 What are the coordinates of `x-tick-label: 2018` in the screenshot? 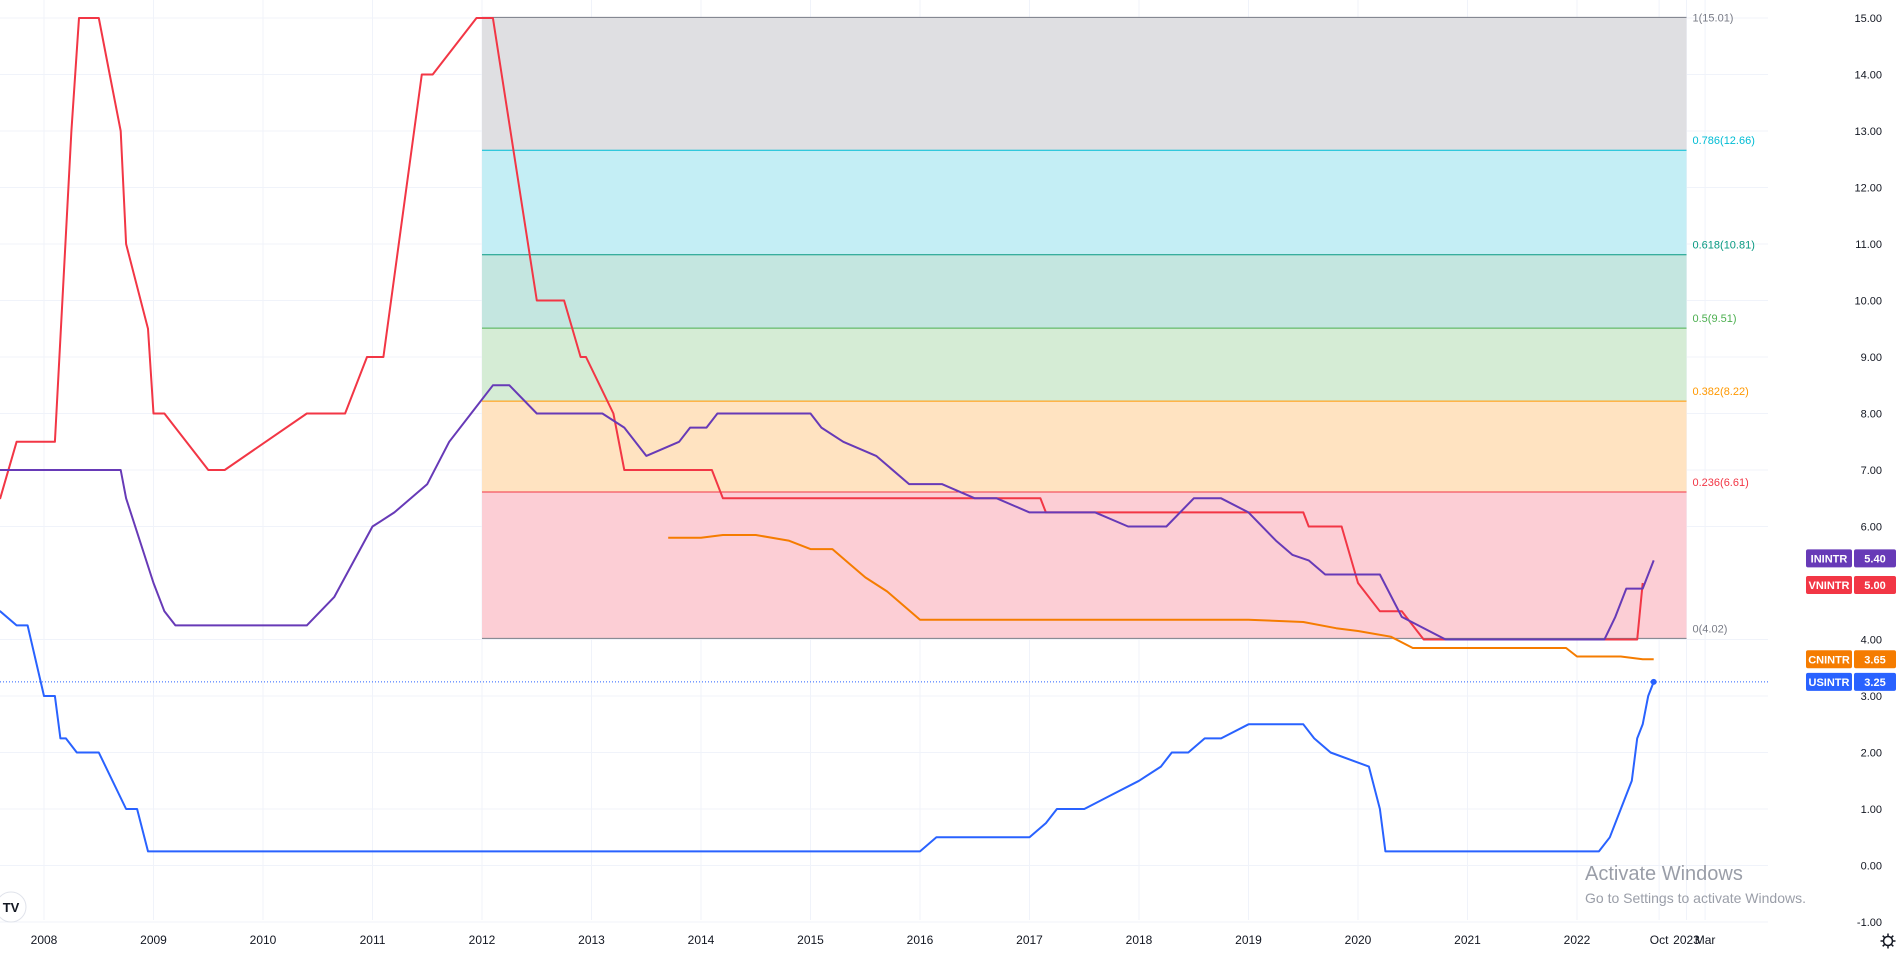 It's located at (1139, 940).